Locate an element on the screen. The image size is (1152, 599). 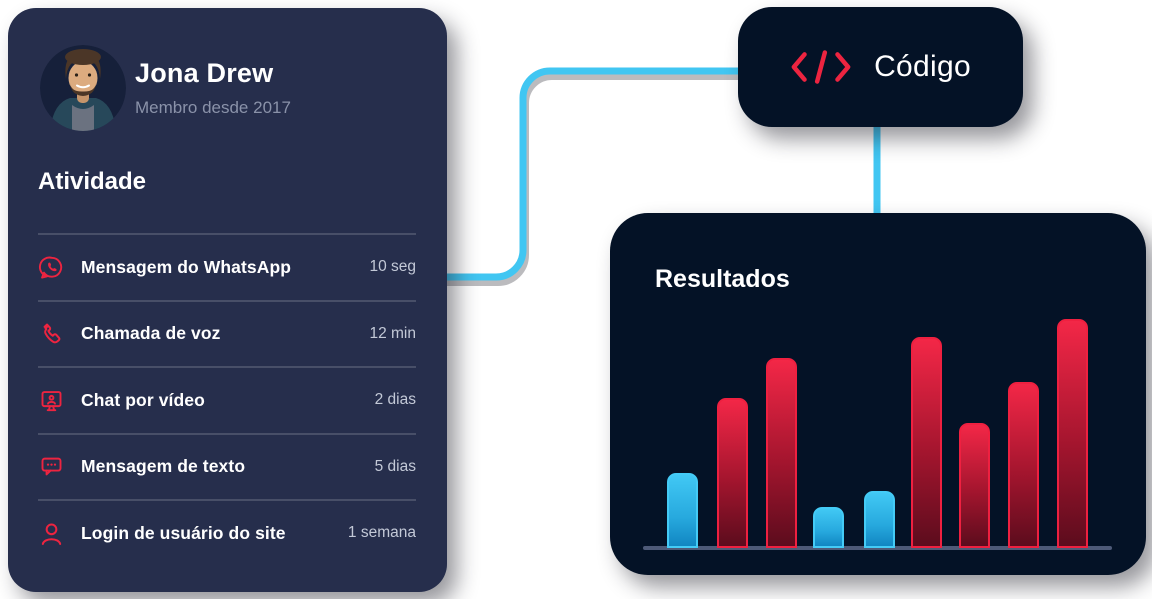
text-message-icon is located at coordinates (51, 466).